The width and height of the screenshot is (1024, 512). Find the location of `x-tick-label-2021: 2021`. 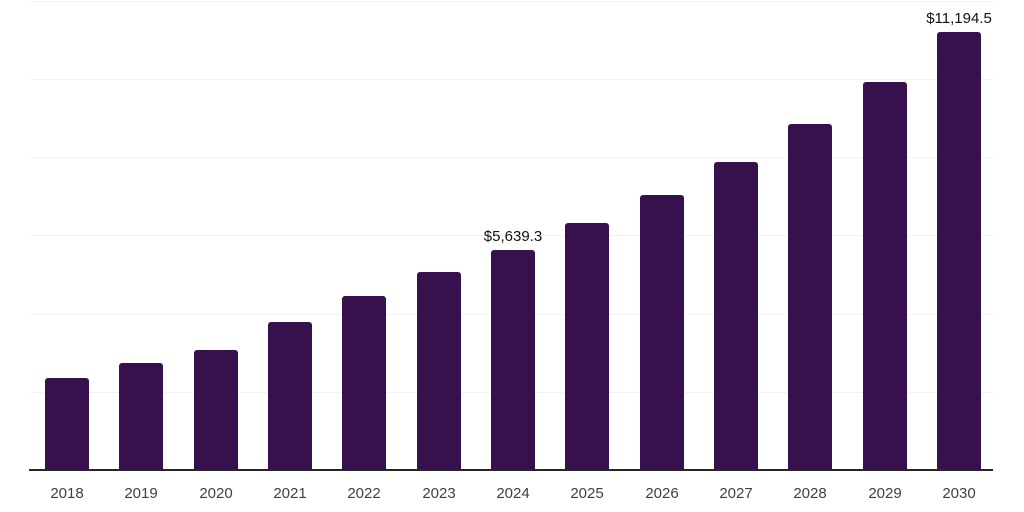

x-tick-label-2021: 2021 is located at coordinates (290, 493).